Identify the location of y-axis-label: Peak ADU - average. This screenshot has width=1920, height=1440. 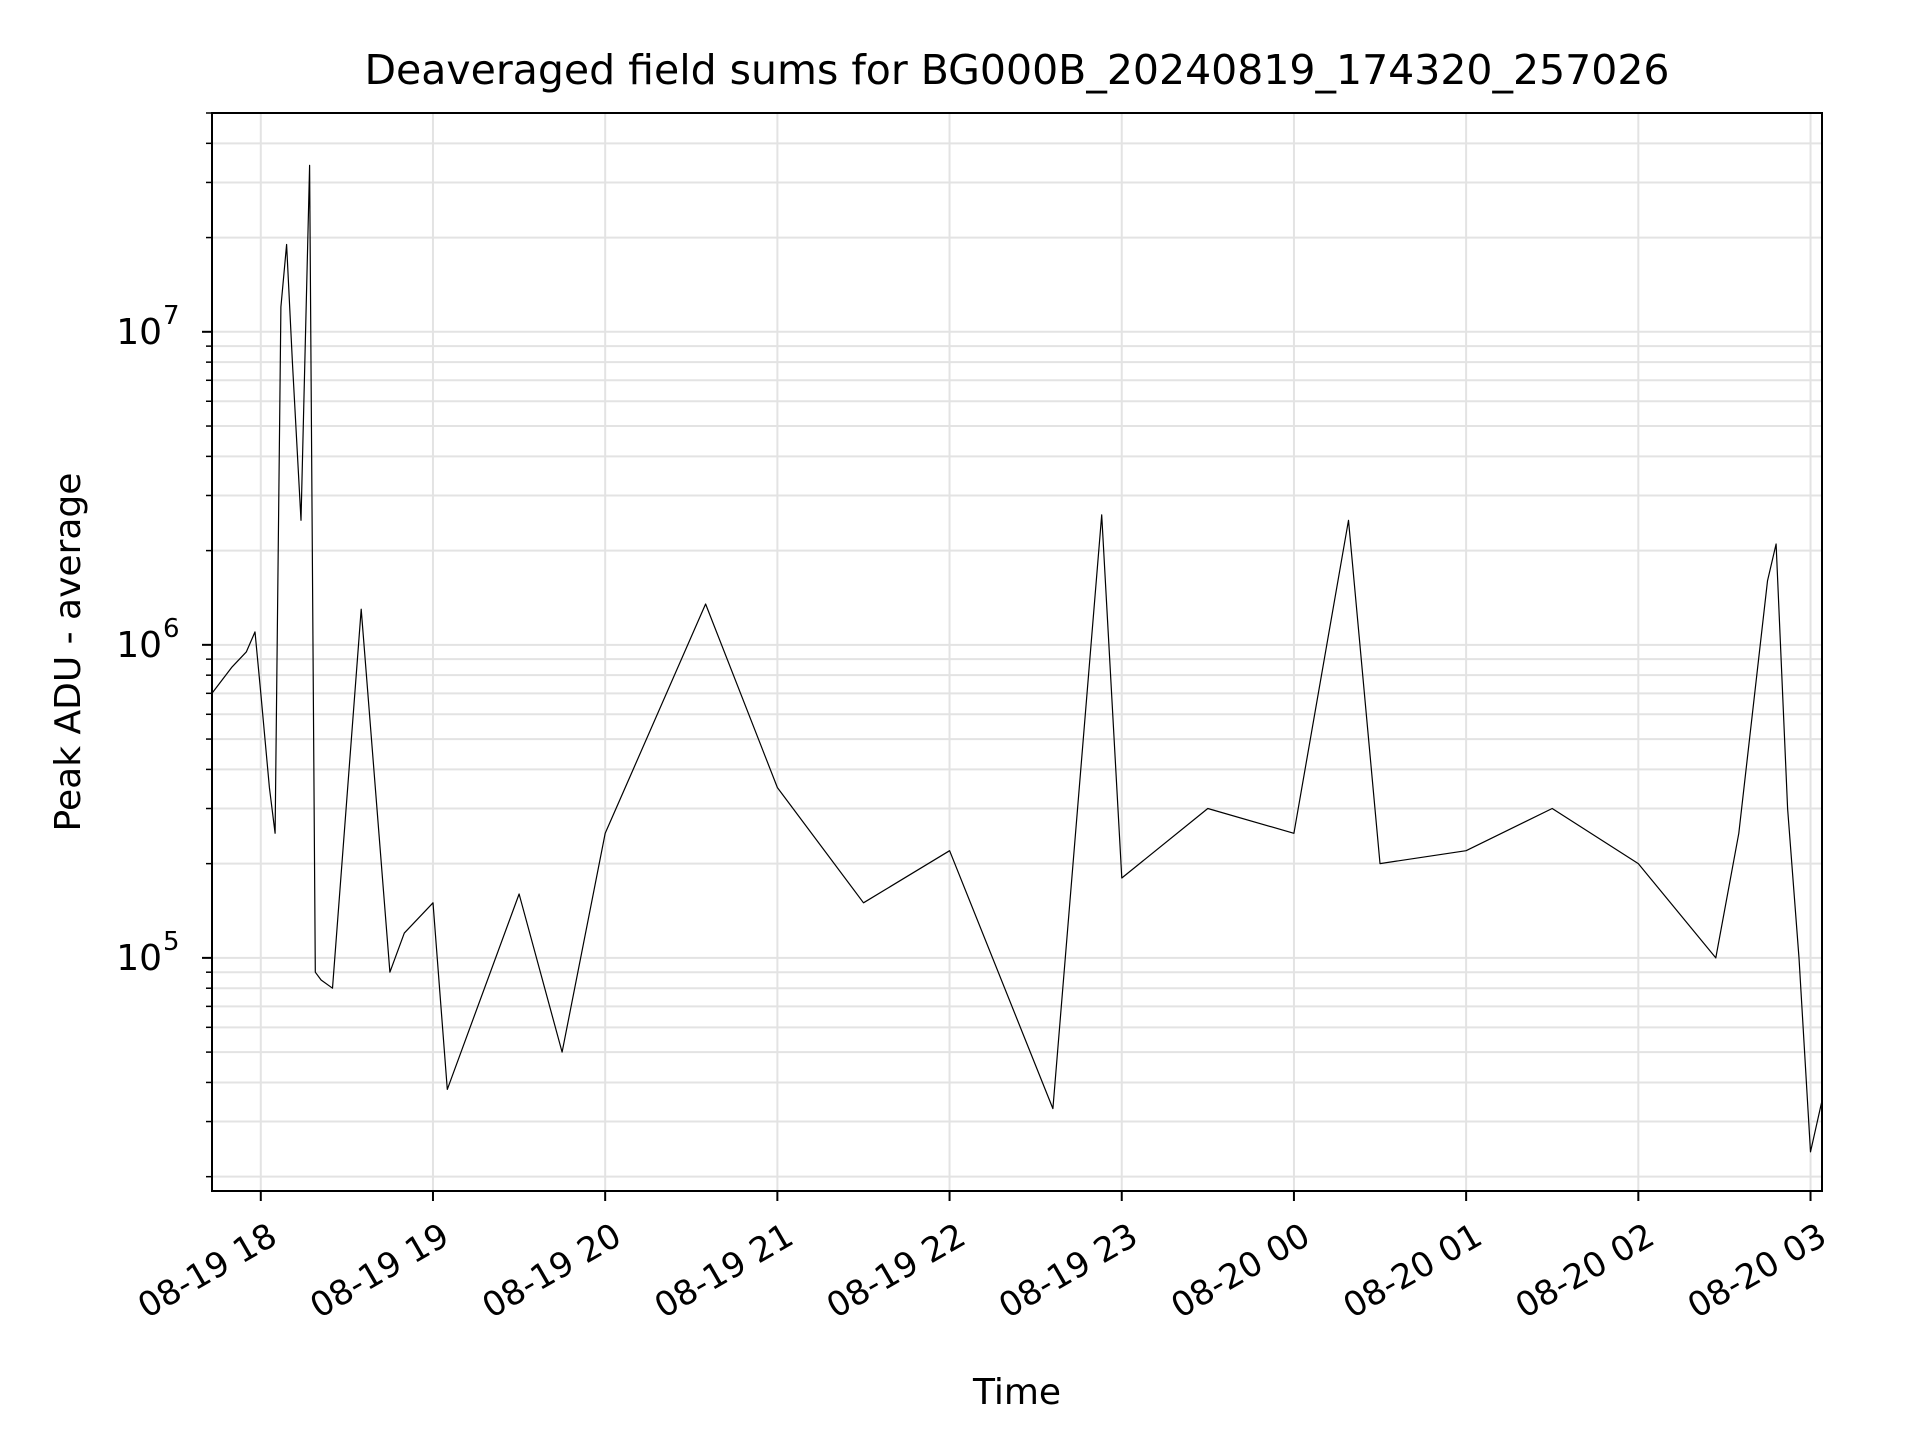
(68, 652).